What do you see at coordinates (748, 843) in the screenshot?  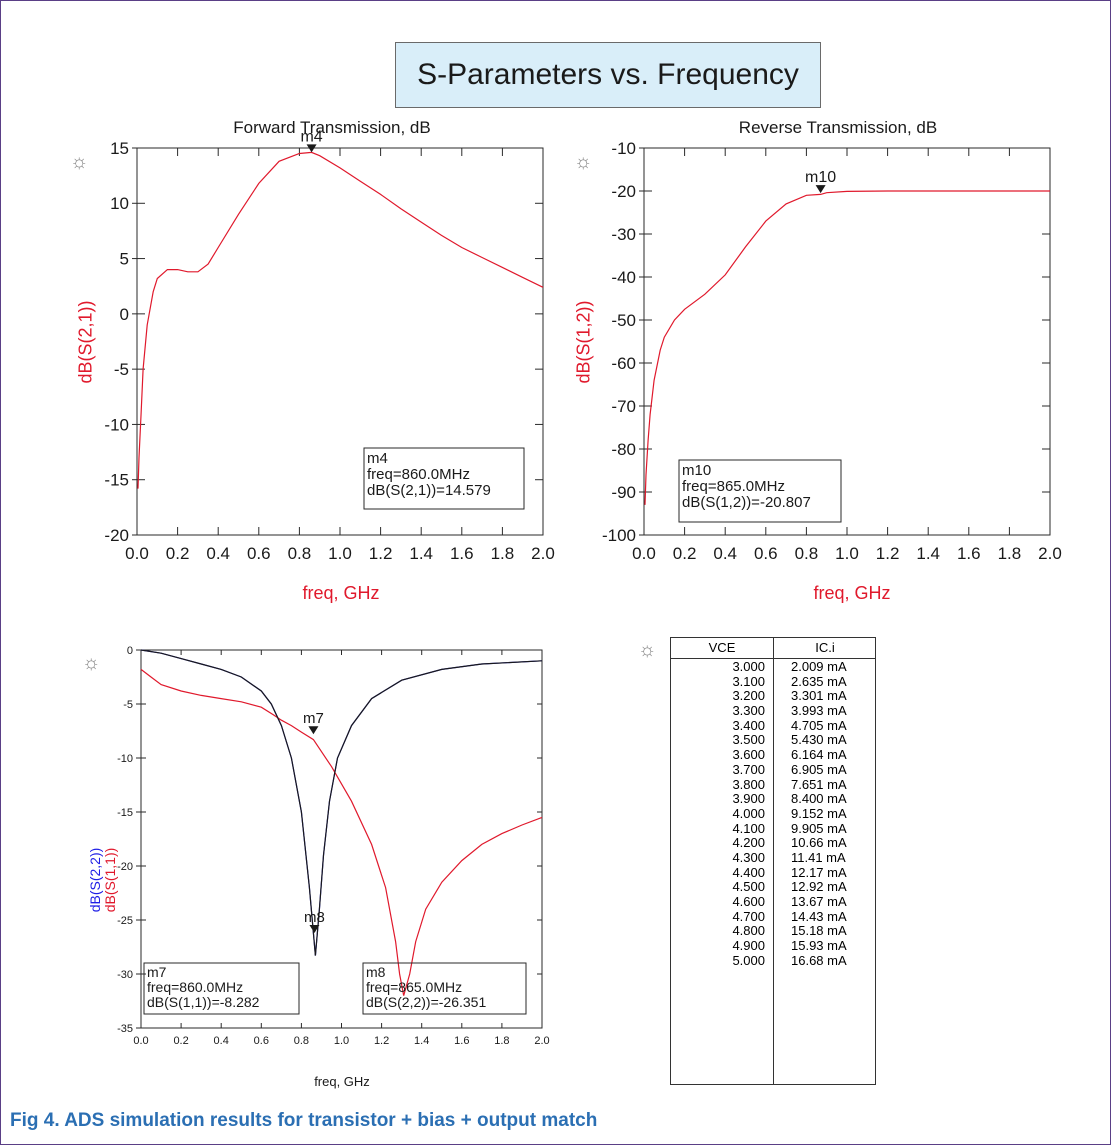 I see `vce-cell: 4.200` at bounding box center [748, 843].